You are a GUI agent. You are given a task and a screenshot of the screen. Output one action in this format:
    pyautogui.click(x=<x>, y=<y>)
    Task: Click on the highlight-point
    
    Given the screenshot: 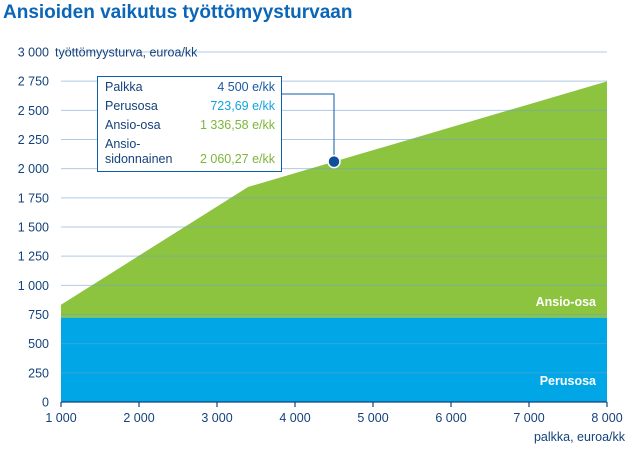 What is the action you would take?
    pyautogui.click(x=334, y=161)
    